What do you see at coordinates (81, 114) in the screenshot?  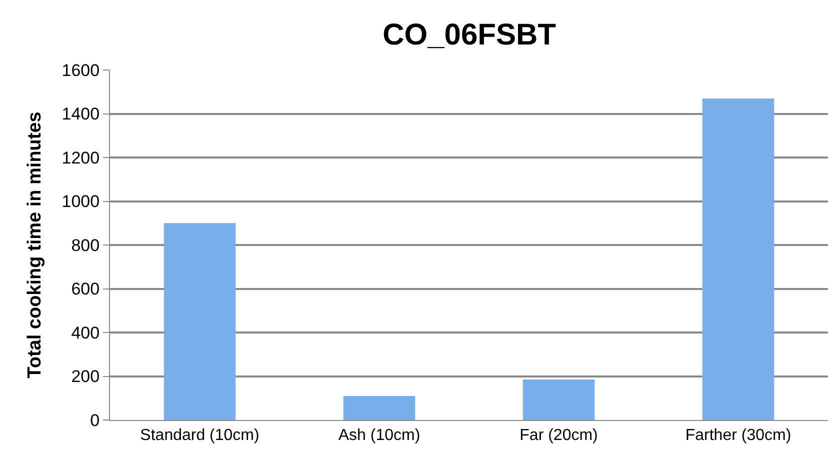 I see `y-tick-label: 1400` at bounding box center [81, 114].